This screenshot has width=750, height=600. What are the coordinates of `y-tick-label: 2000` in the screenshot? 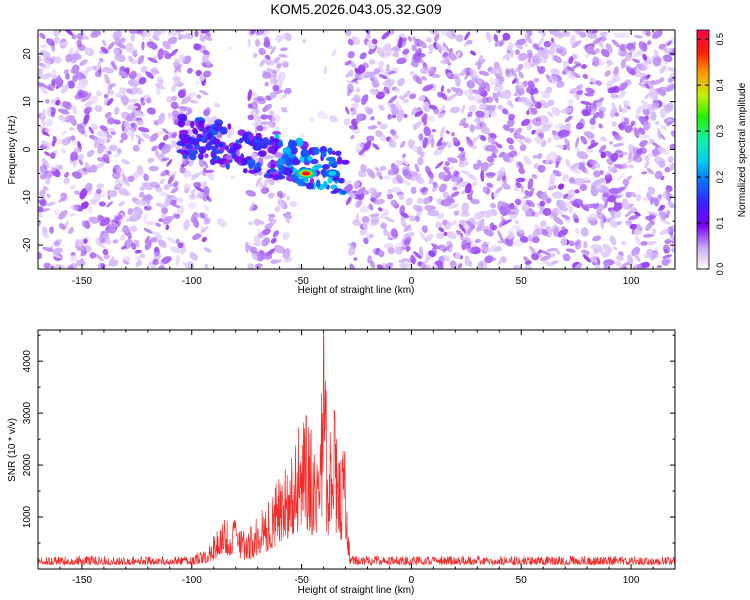 It's located at (27, 465).